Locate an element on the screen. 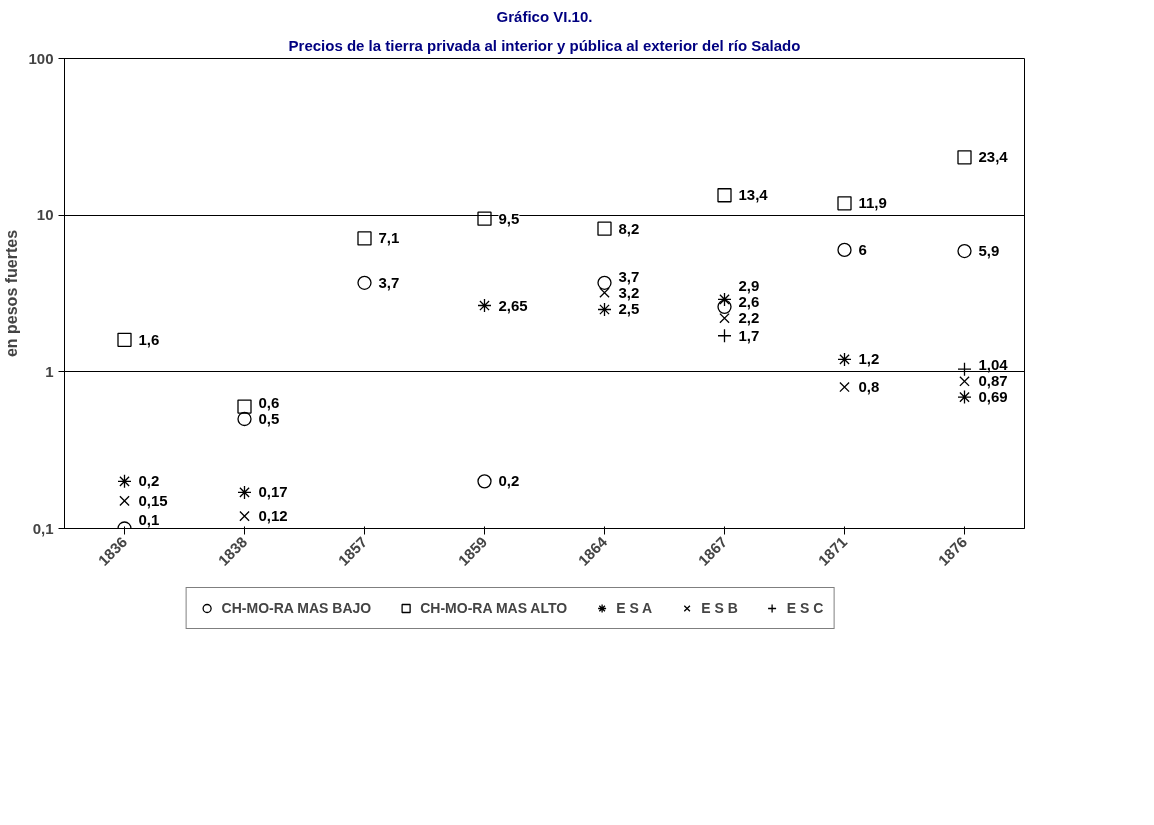 The width and height of the screenshot is (1154, 825). data-label: 7,1 is located at coordinates (389, 238).